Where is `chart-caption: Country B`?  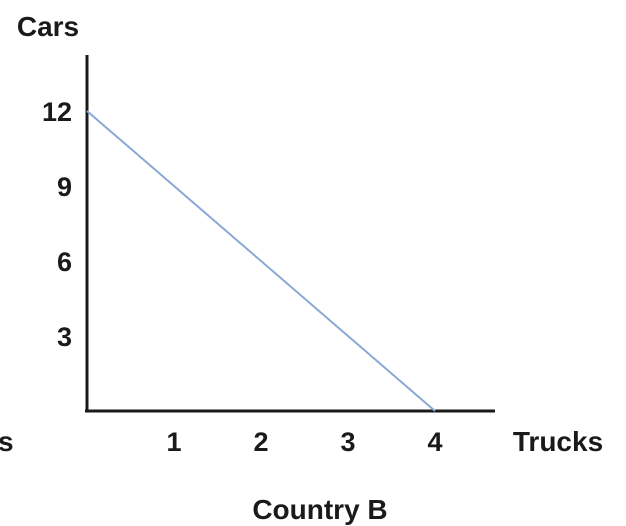
chart-caption: Country B is located at coordinates (319, 509).